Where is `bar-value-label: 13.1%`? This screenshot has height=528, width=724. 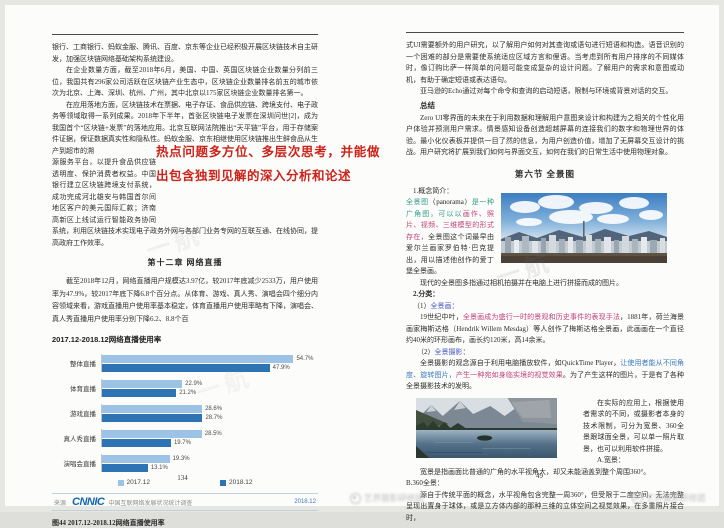
bar-value-label: 13.1% is located at coordinates (159, 467).